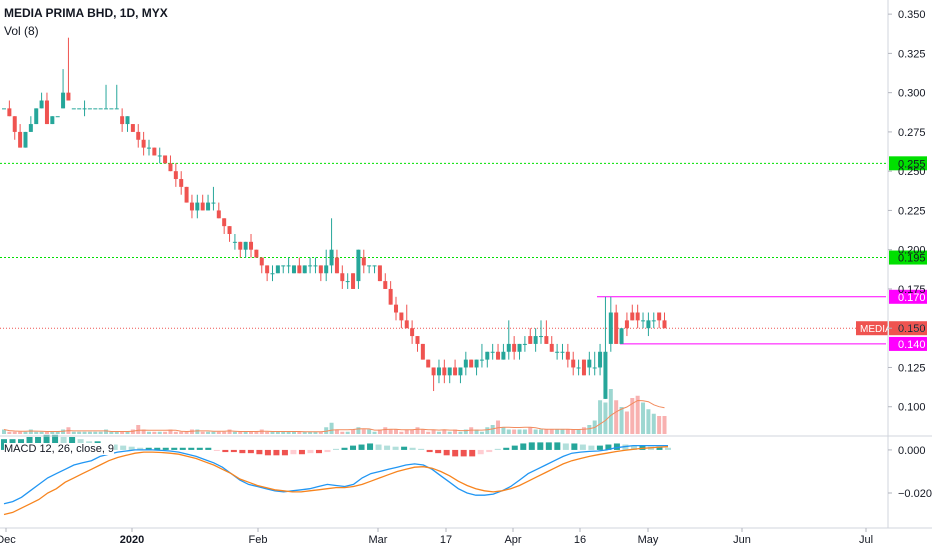  I want to click on price-tick-label: 0.175, so click(912, 290).